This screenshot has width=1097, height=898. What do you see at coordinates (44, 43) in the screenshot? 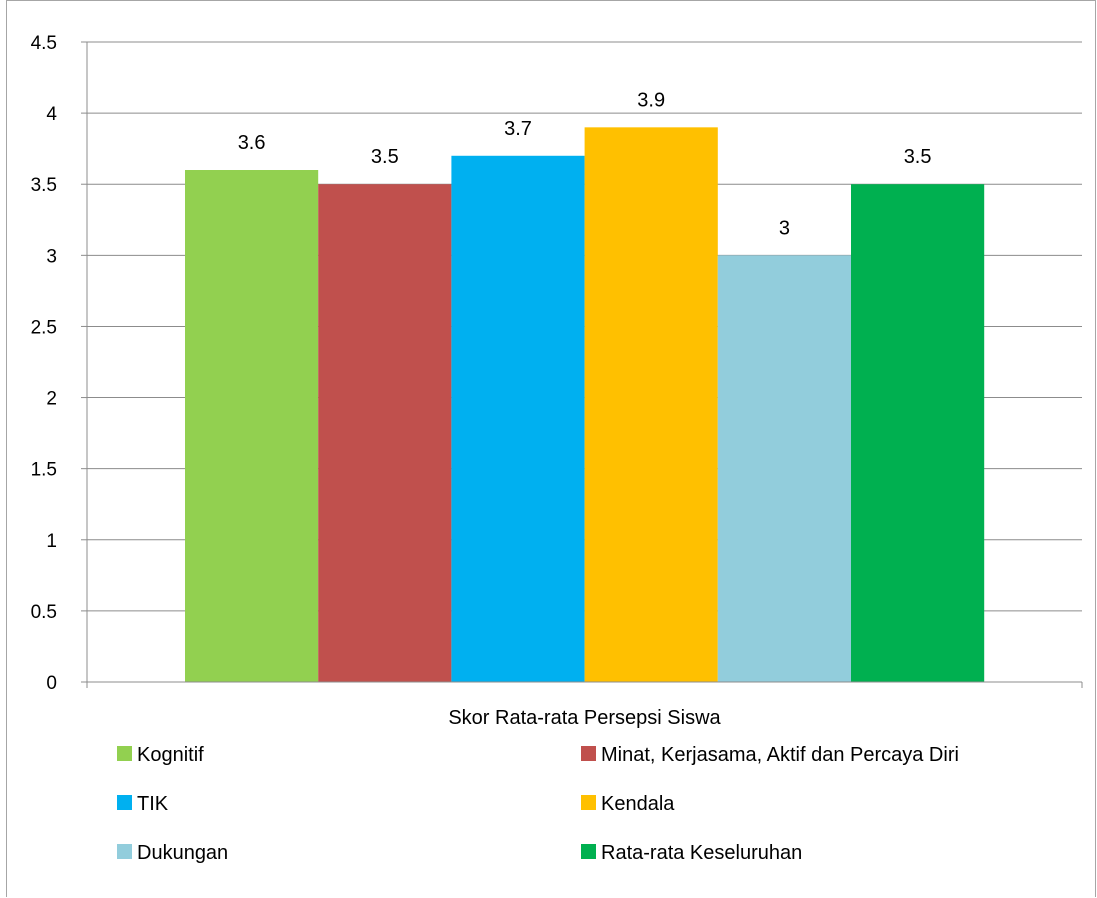
I see `y-tick-label: 4.5` at bounding box center [44, 43].